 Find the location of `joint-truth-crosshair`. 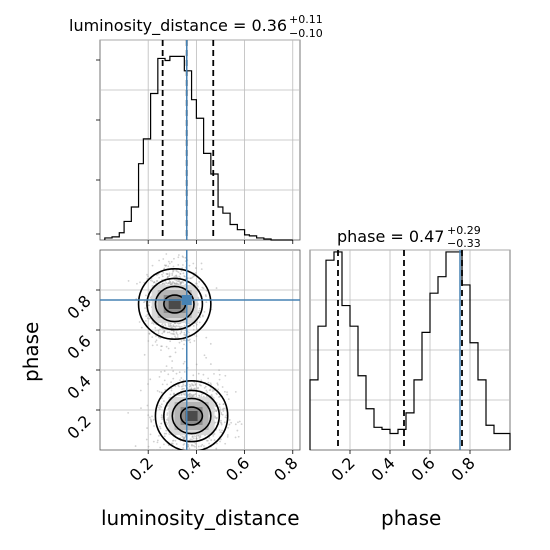

joint-truth-crosshair is located at coordinates (200, 350).